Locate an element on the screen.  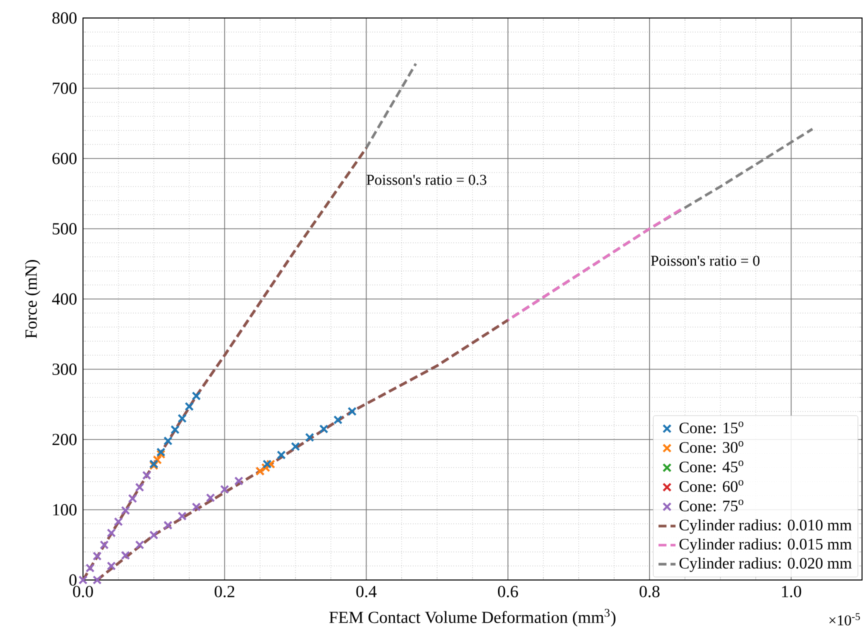
legend-label: Cone: 60$^{o}$ is located at coordinates (711, 486).